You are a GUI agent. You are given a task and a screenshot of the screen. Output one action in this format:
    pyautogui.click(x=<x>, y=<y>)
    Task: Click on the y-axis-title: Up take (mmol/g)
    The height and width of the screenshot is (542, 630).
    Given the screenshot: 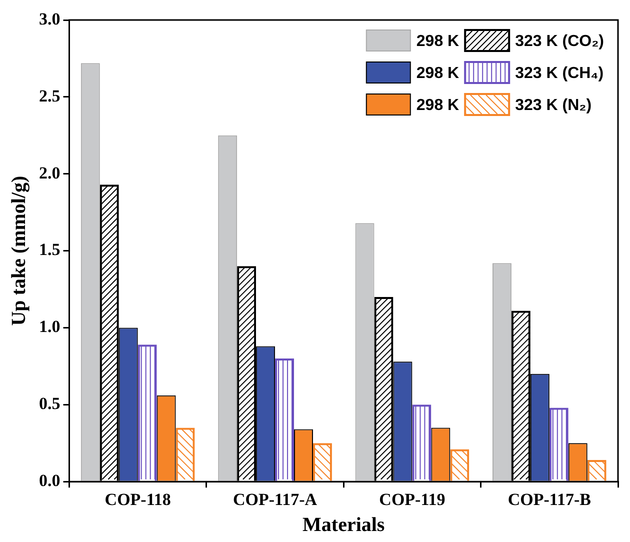 What is the action you would take?
    pyautogui.click(x=19, y=251)
    